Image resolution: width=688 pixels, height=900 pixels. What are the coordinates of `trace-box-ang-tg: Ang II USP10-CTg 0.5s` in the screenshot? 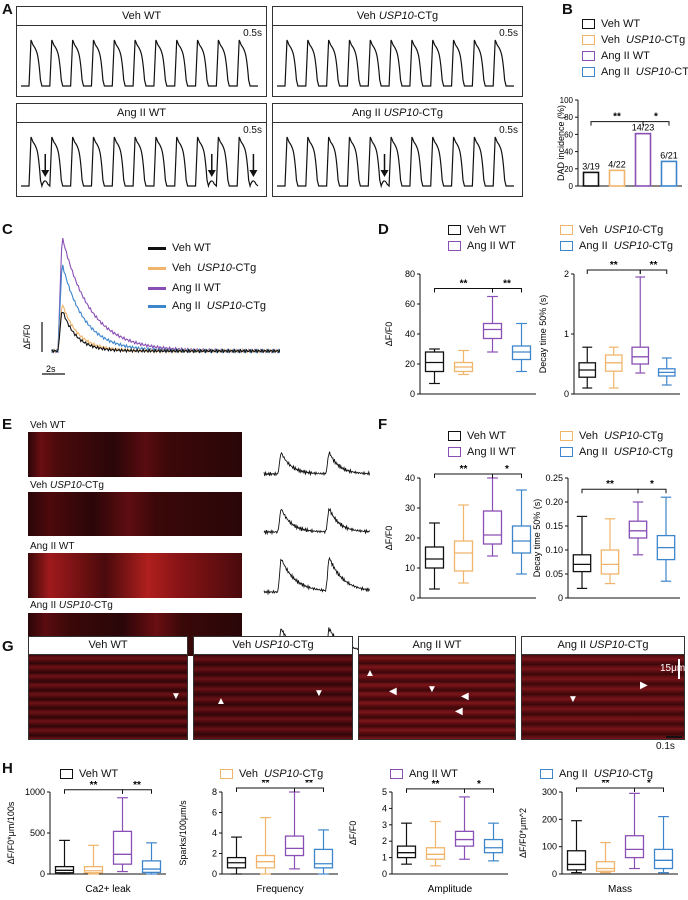 It's located at (397, 150).